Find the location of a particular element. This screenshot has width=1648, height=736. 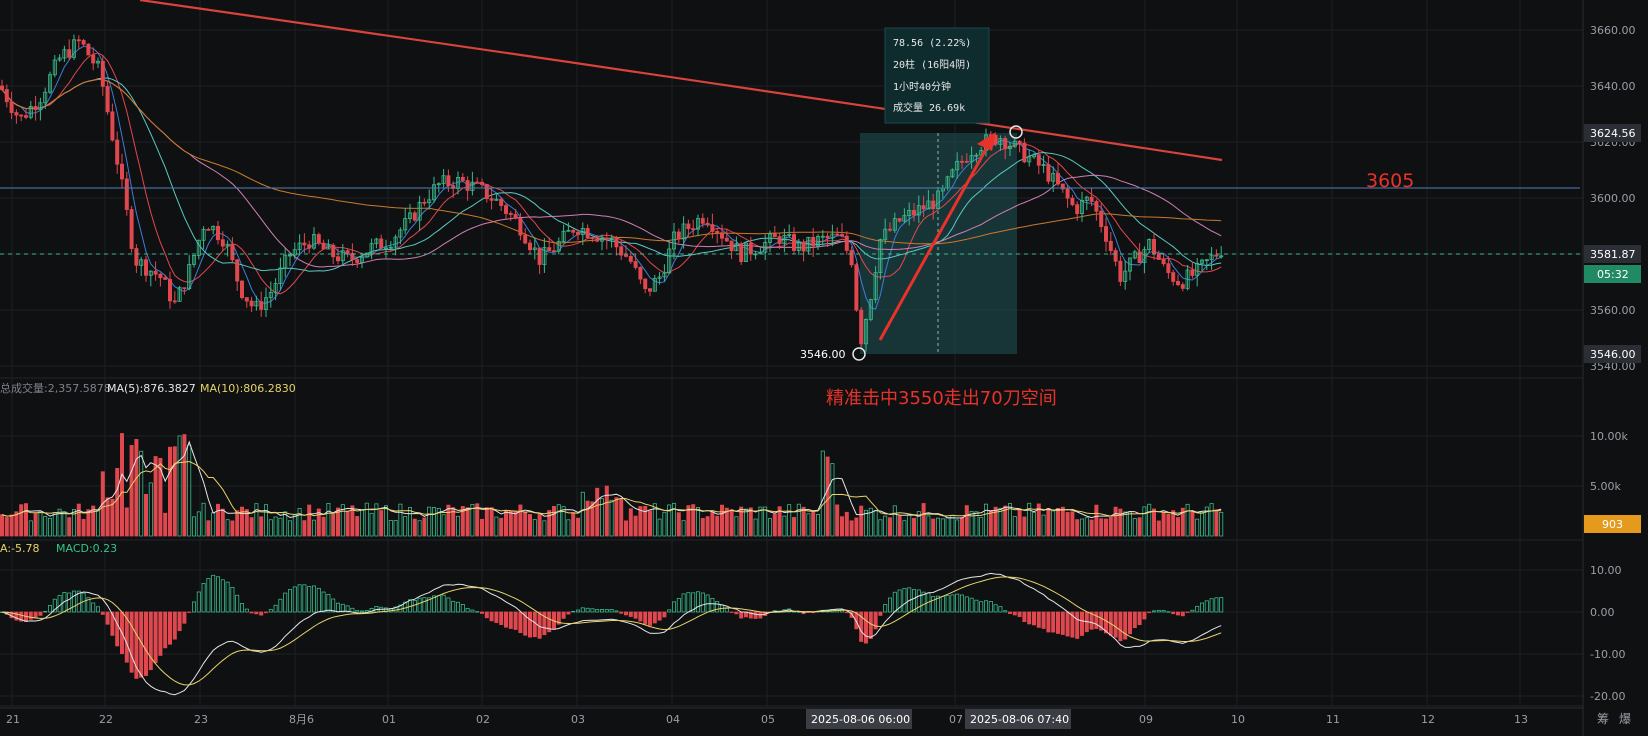

chip-button: 筹 is located at coordinates (1603, 719).